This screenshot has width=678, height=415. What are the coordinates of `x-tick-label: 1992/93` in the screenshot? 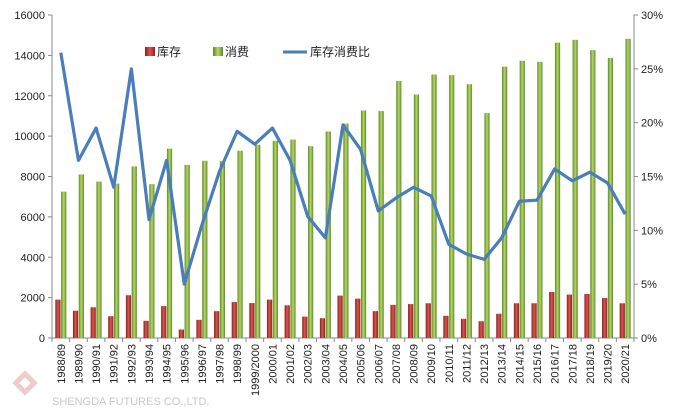 It's located at (132, 364).